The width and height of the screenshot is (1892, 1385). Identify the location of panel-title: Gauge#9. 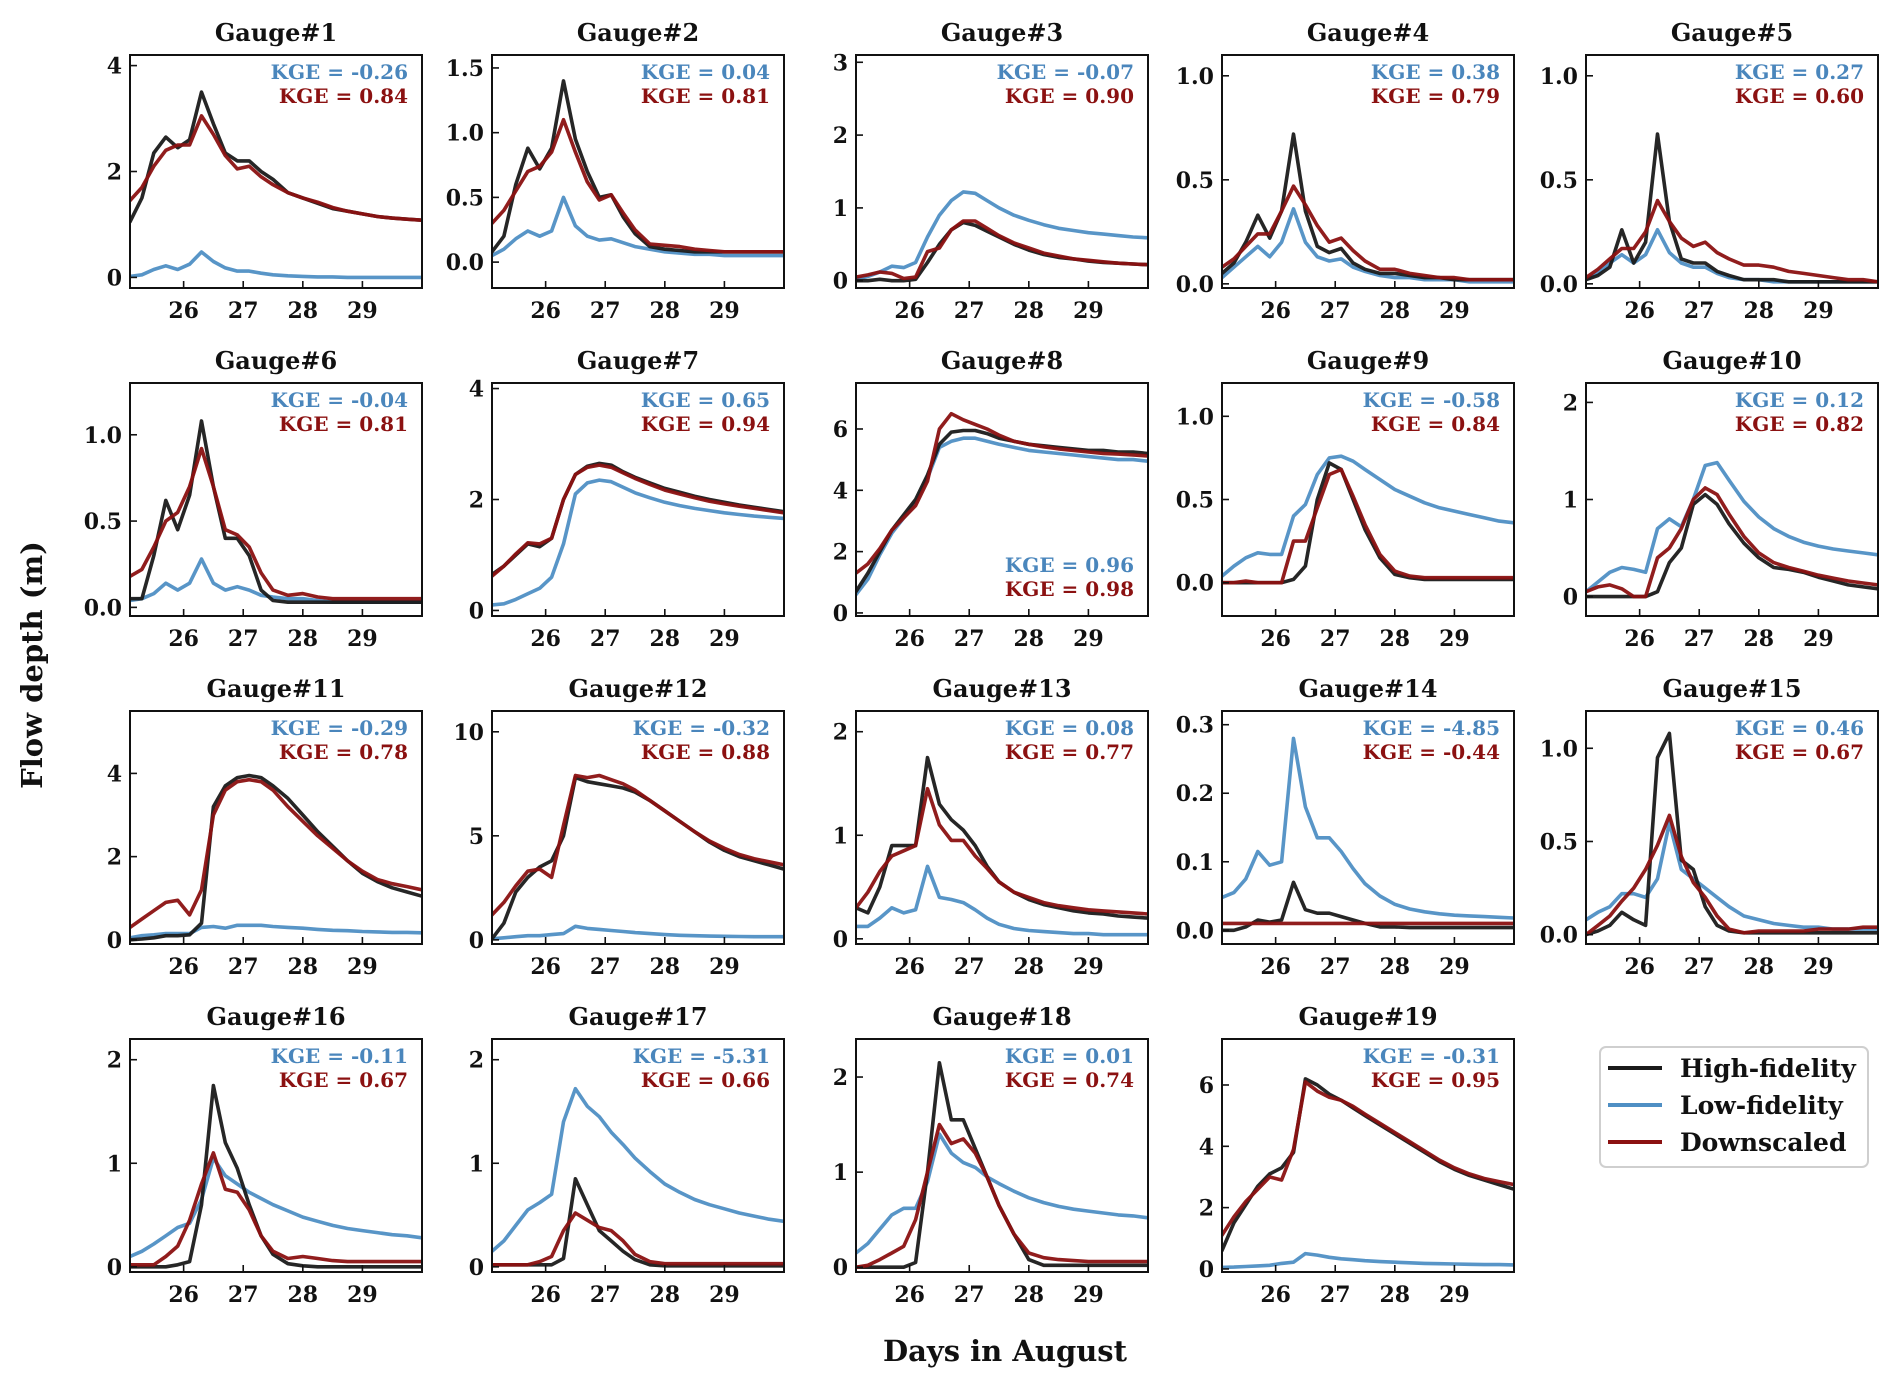
(1368, 360).